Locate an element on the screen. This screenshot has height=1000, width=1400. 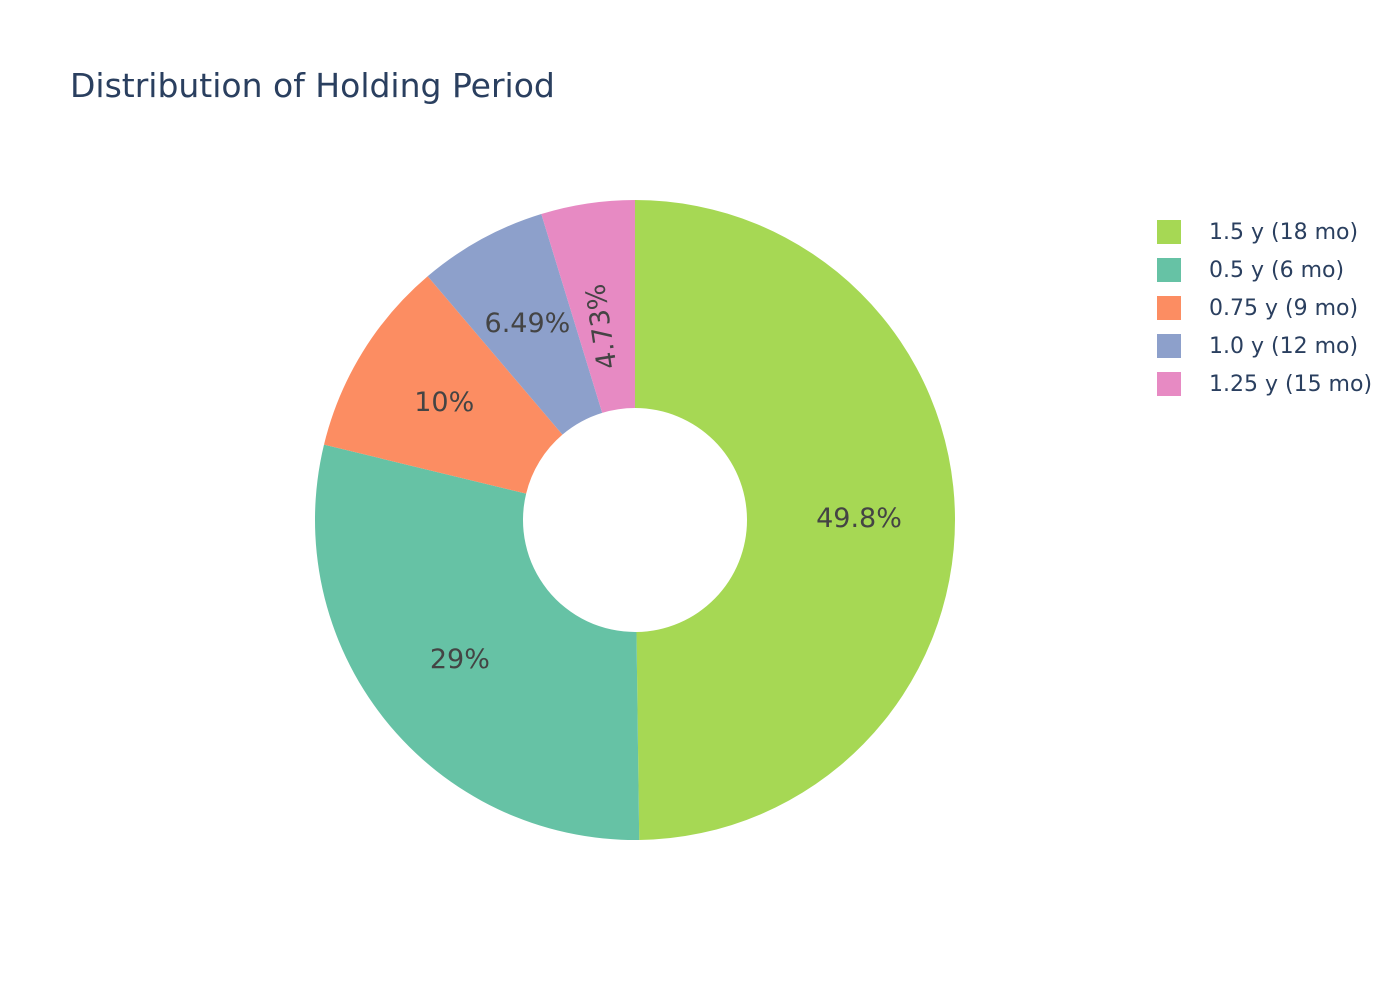
slice-label-2: 10% is located at coordinates (444, 402).